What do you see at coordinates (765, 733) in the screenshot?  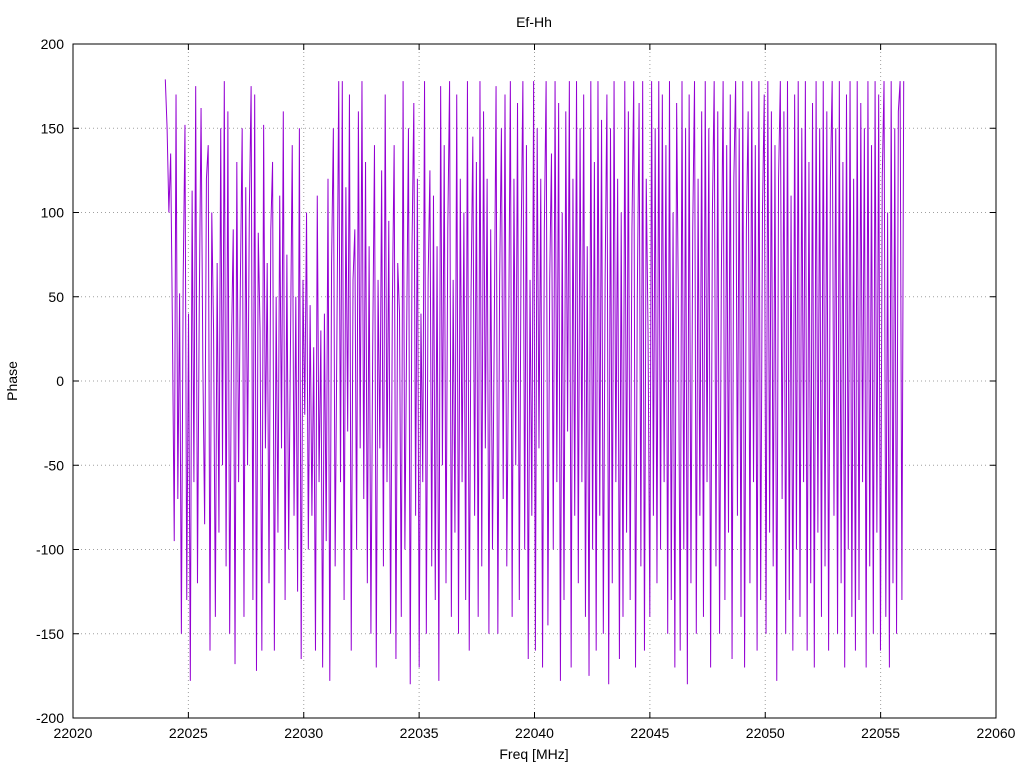 I see `x-tick-label: 22050` at bounding box center [765, 733].